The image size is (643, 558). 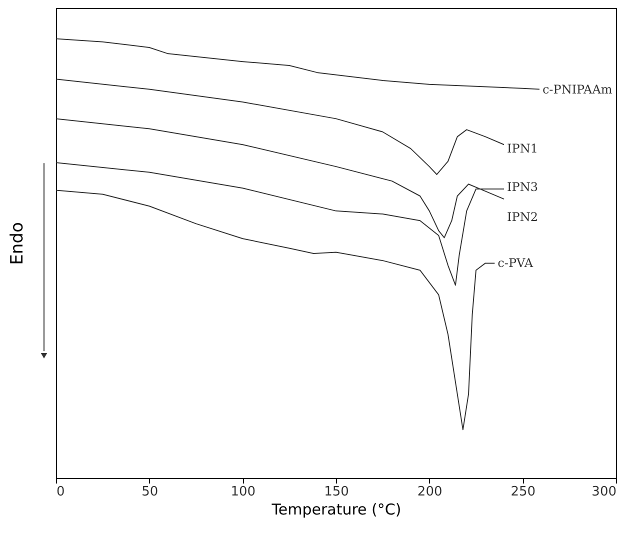 What do you see at coordinates (577, 89) in the screenshot?
I see `series-label: c-PNIPAAm` at bounding box center [577, 89].